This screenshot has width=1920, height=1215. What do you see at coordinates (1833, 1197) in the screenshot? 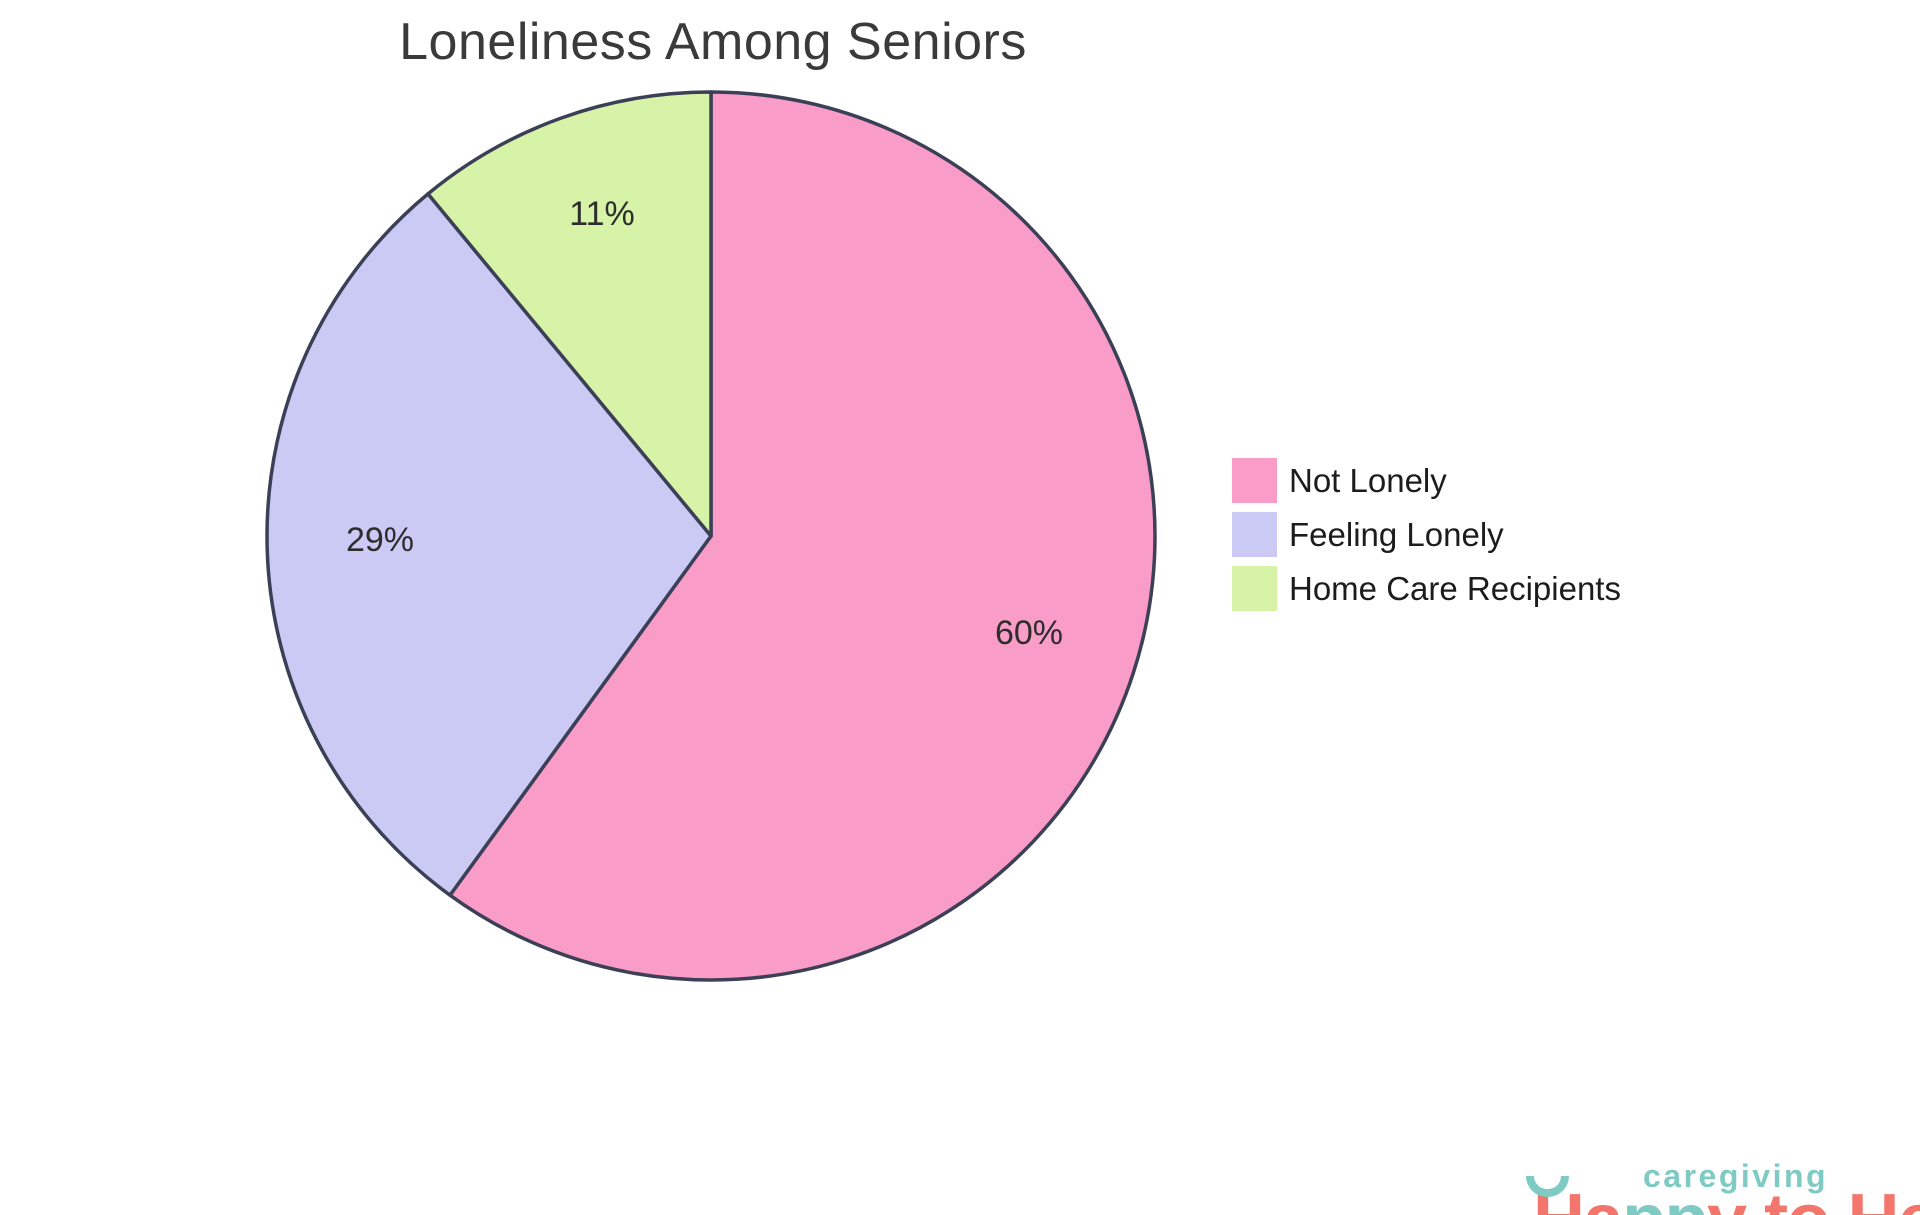
I see `logo-part: to Help` at bounding box center [1833, 1197].